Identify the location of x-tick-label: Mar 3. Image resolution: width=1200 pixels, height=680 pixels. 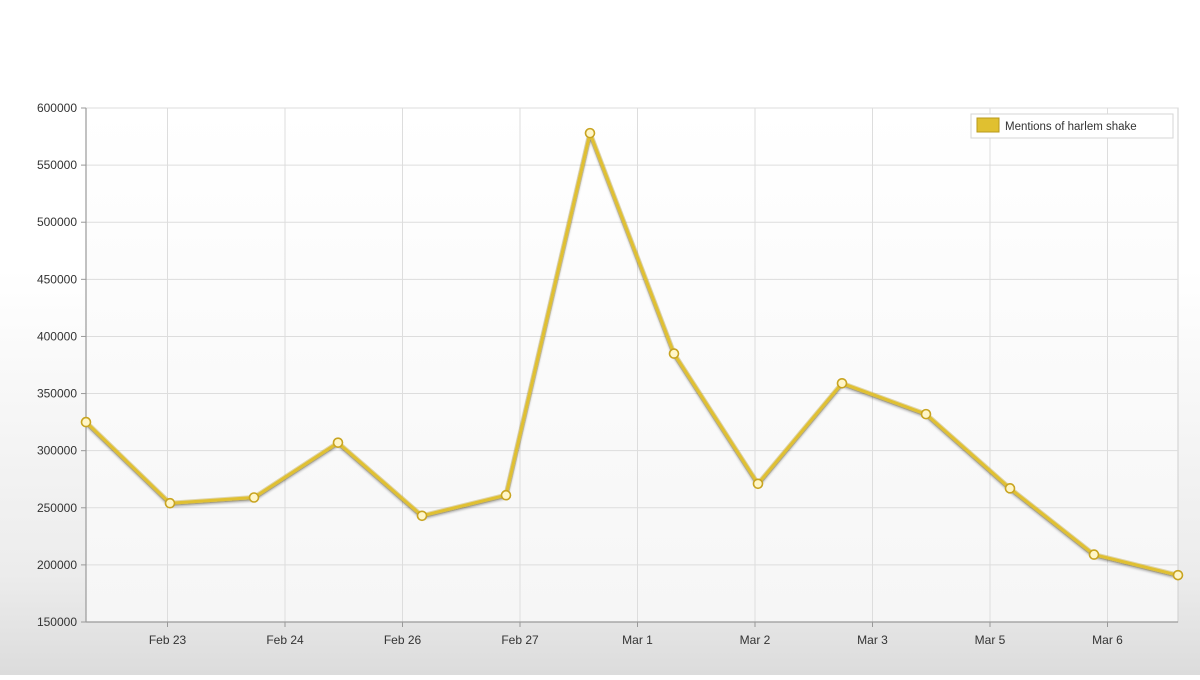
(872, 640).